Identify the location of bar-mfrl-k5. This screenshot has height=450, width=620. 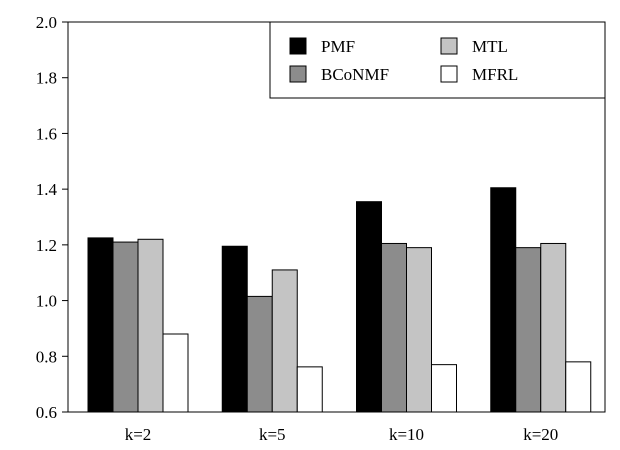
(309, 389).